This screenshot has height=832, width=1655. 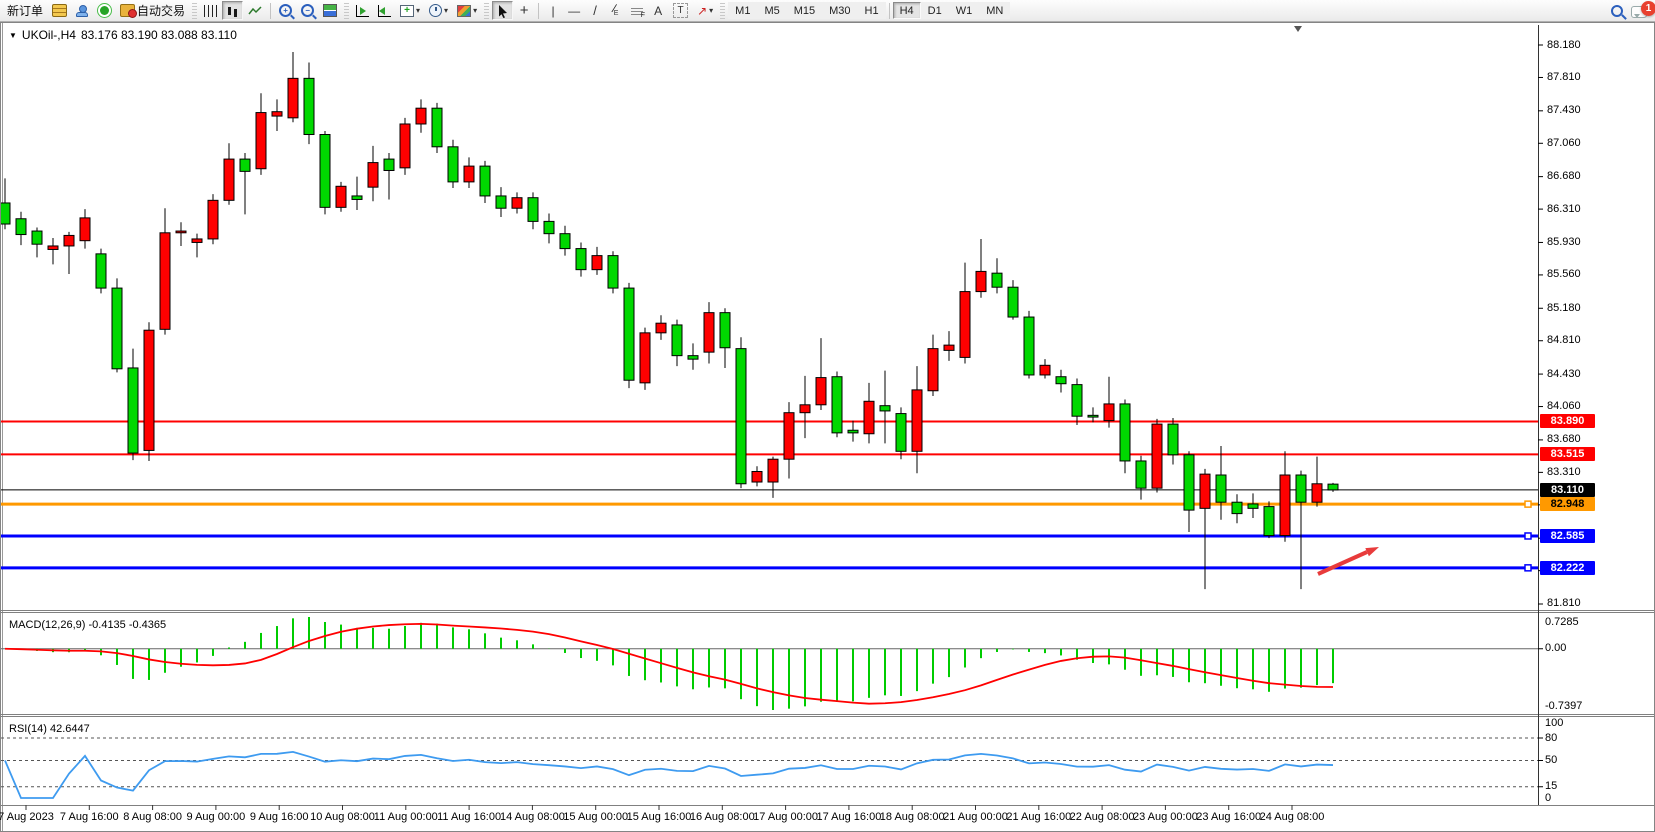 I want to click on time-axis-label: 18 Aug 08:00, so click(x=912, y=817).